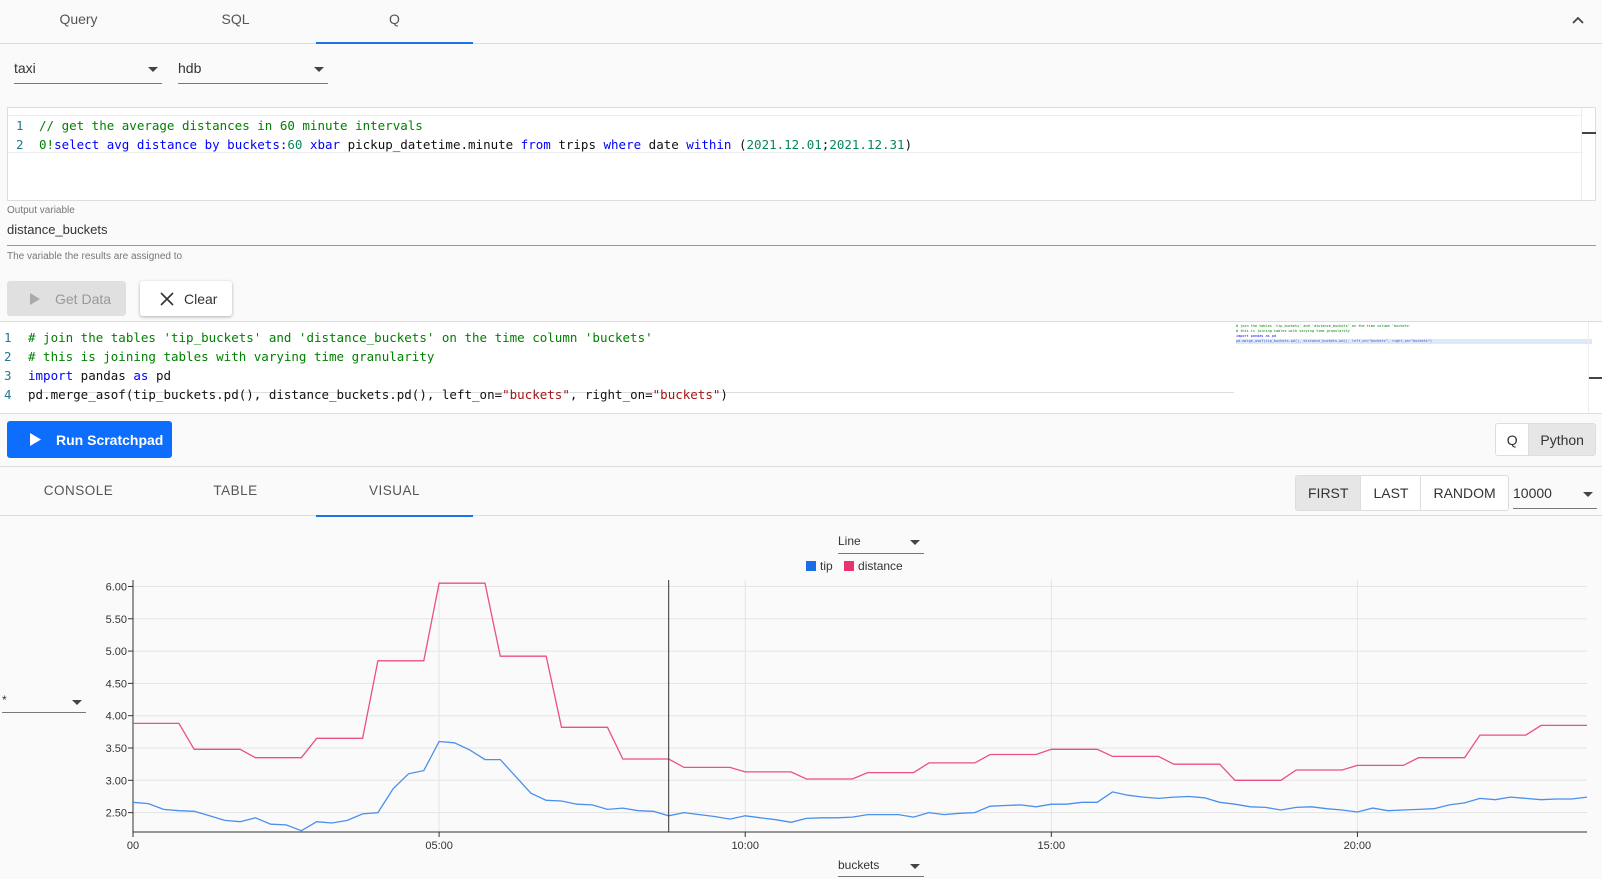  Describe the element at coordinates (622, 144) in the screenshot. I see `code-token: where` at that location.